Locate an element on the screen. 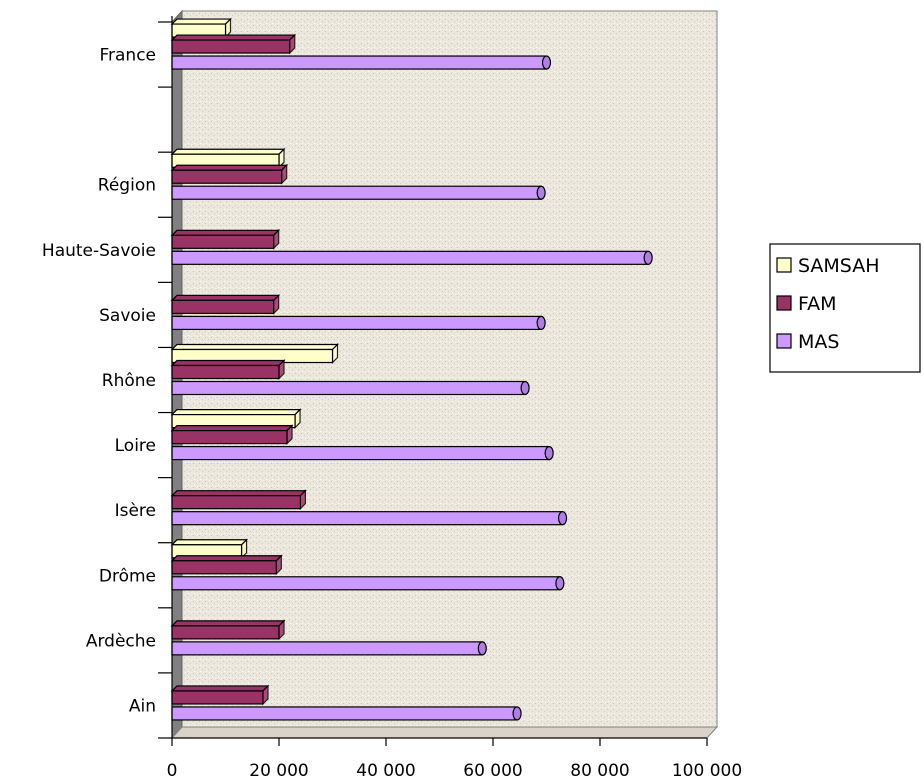 The image size is (924, 783). bar-samsah-region is located at coordinates (228, 158).